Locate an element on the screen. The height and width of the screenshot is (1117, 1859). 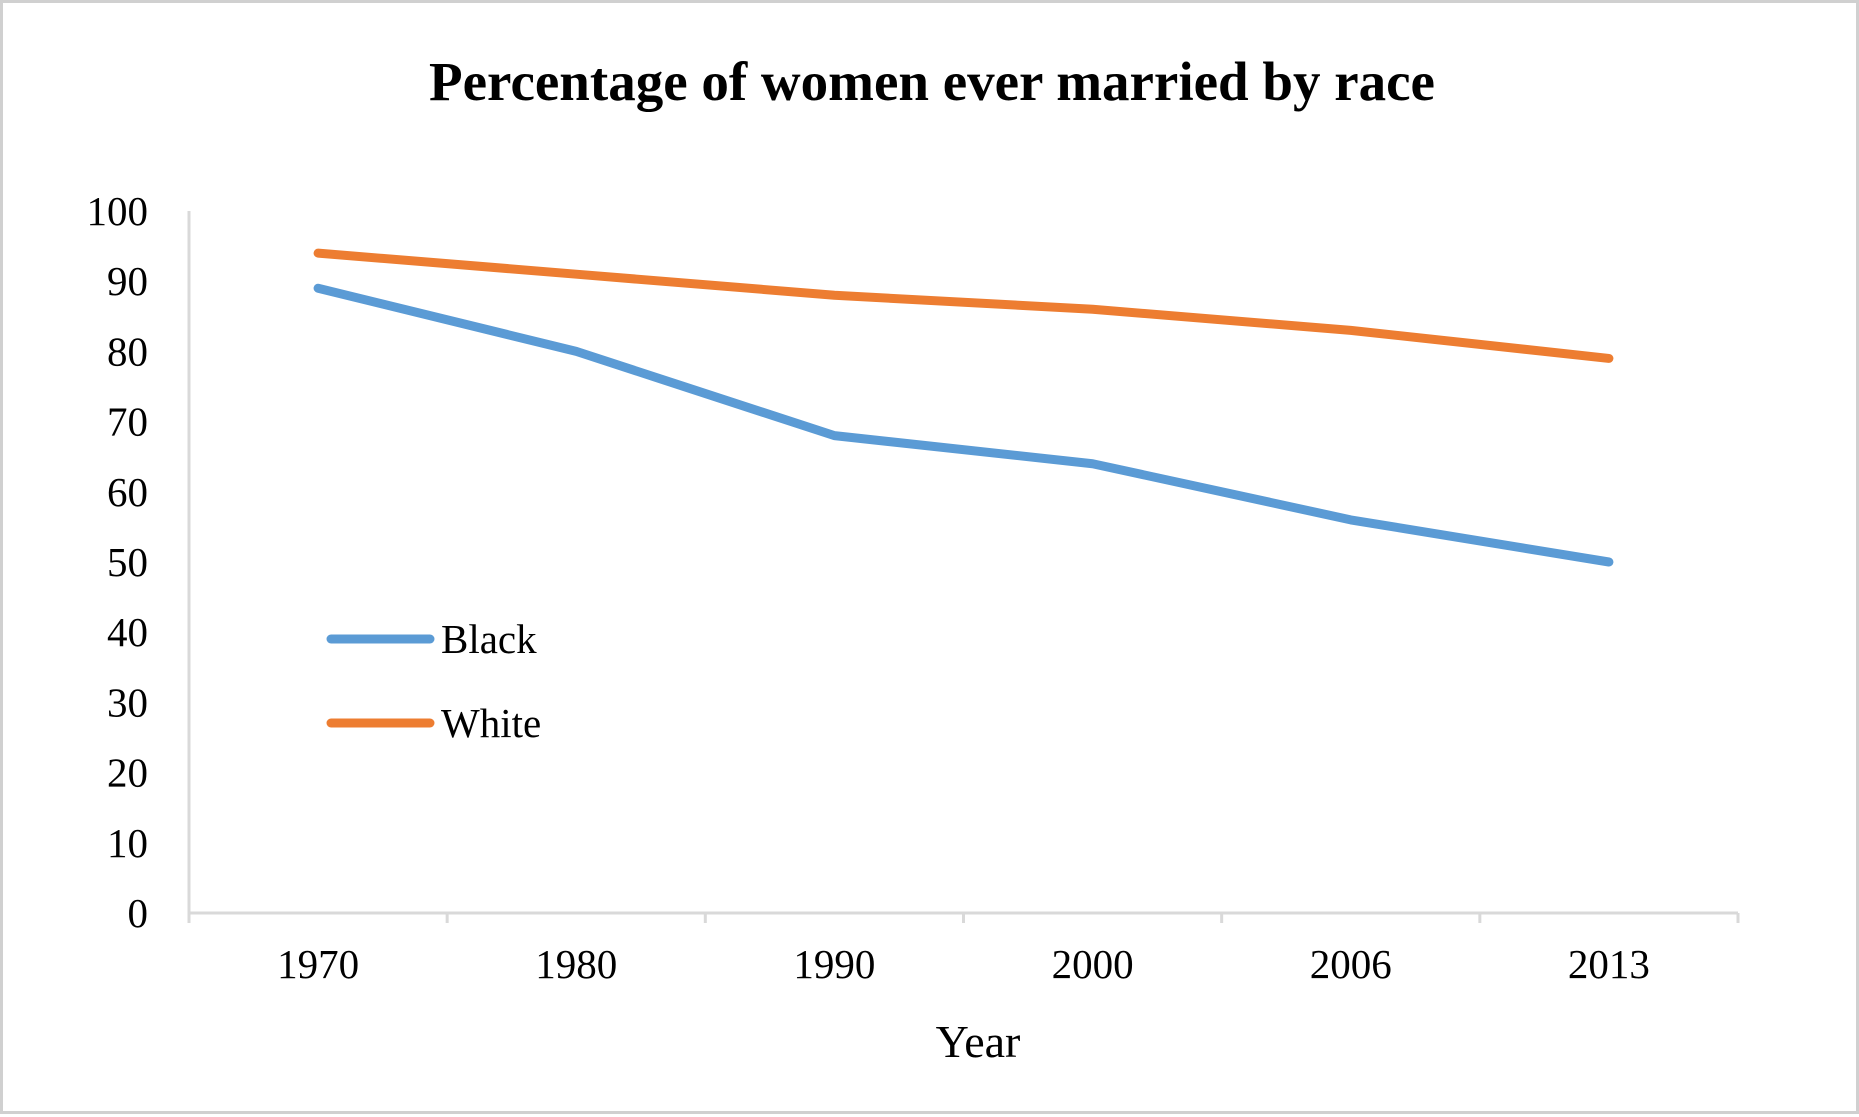
y-tick-label: 20 is located at coordinates (127, 773).